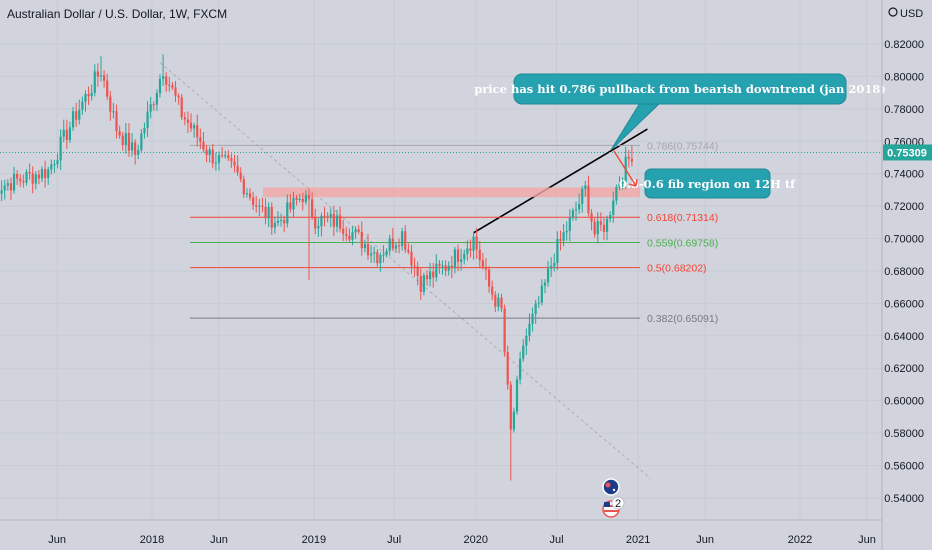 This screenshot has width=932, height=550. What do you see at coordinates (638, 540) in the screenshot?
I see `x-tick-label: 2021` at bounding box center [638, 540].